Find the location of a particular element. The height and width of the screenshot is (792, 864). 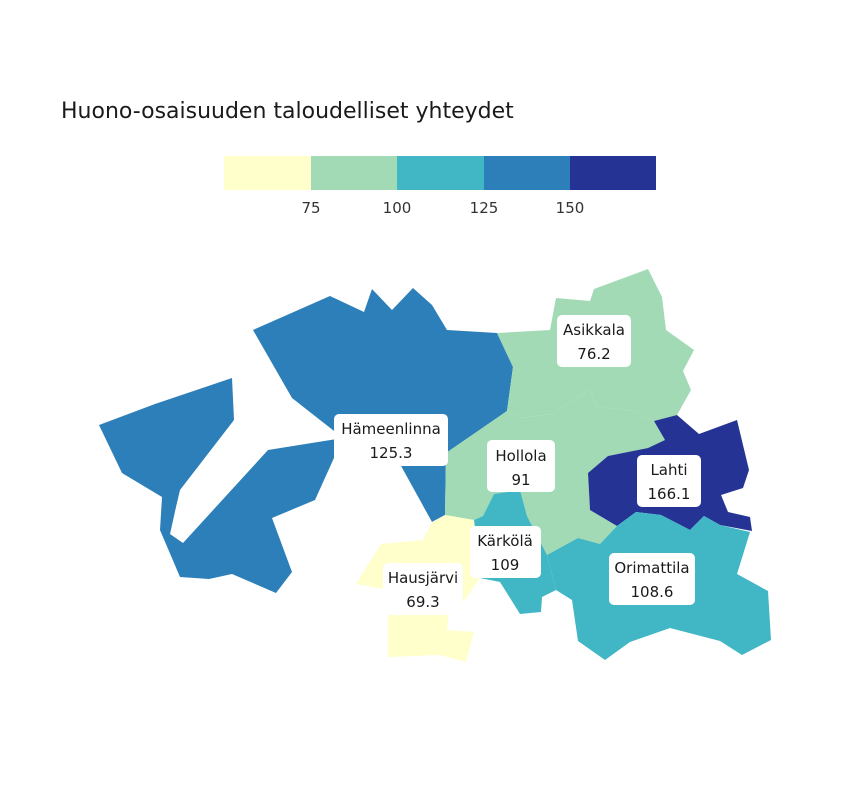

label-asikkala: Asikkala 76.2 is located at coordinates (594, 341).